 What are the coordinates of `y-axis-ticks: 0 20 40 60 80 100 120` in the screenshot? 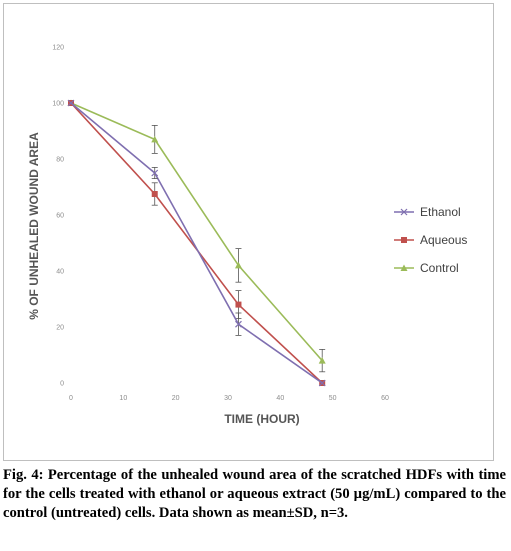 It's located at (58, 216).